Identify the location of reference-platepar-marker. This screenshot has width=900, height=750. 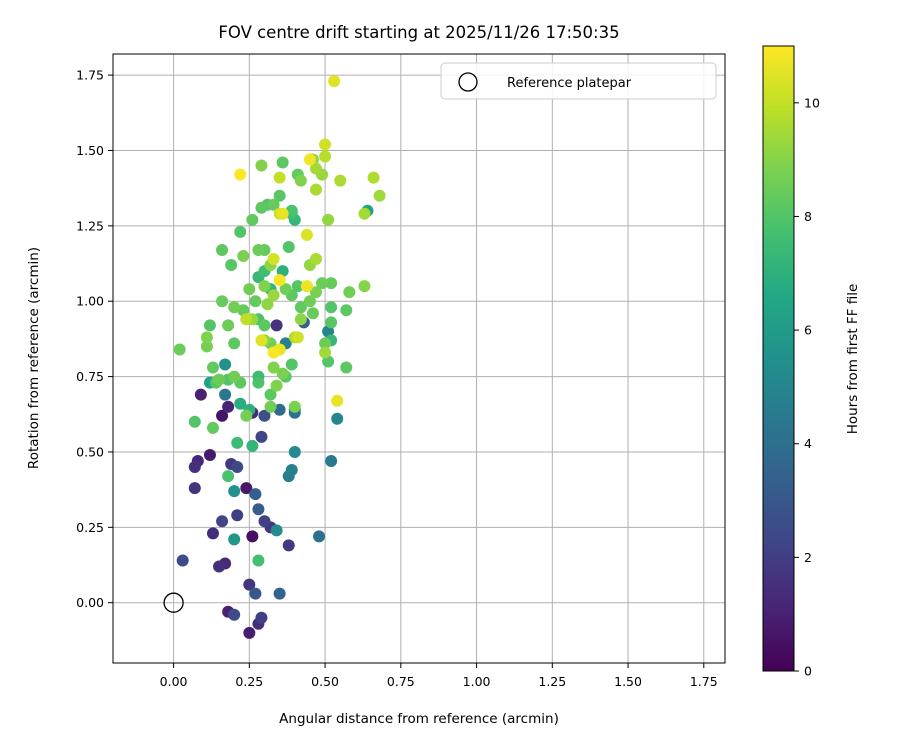
(173, 602).